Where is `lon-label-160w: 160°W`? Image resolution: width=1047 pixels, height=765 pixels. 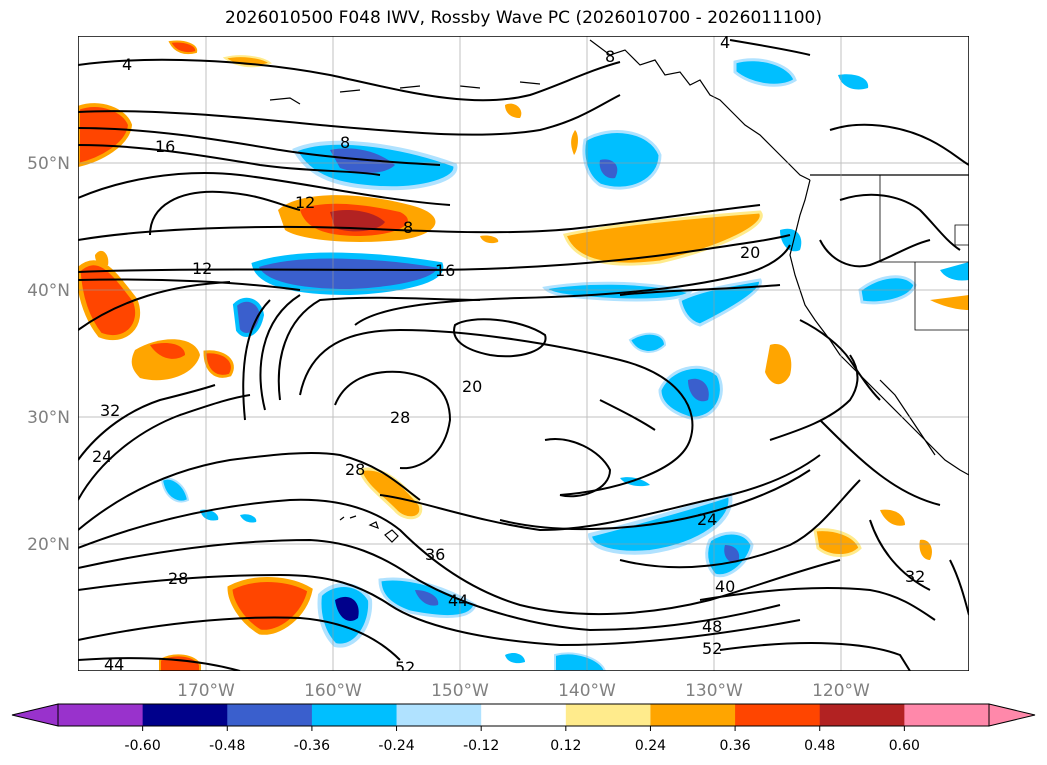 lon-label-160w: 160°W is located at coordinates (333, 691).